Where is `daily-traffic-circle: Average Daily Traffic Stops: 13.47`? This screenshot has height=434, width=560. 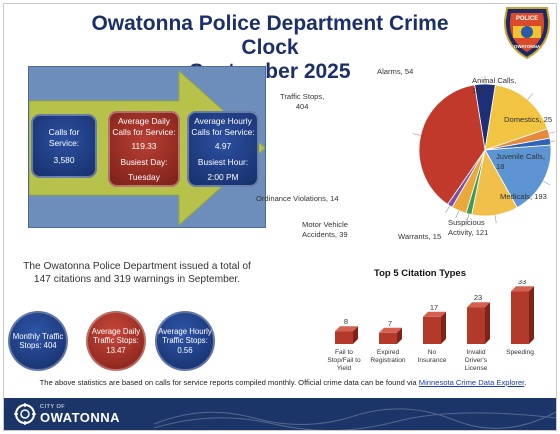
daily-traffic-circle: Average Daily Traffic Stops: 13.47 is located at coordinates (116, 341).